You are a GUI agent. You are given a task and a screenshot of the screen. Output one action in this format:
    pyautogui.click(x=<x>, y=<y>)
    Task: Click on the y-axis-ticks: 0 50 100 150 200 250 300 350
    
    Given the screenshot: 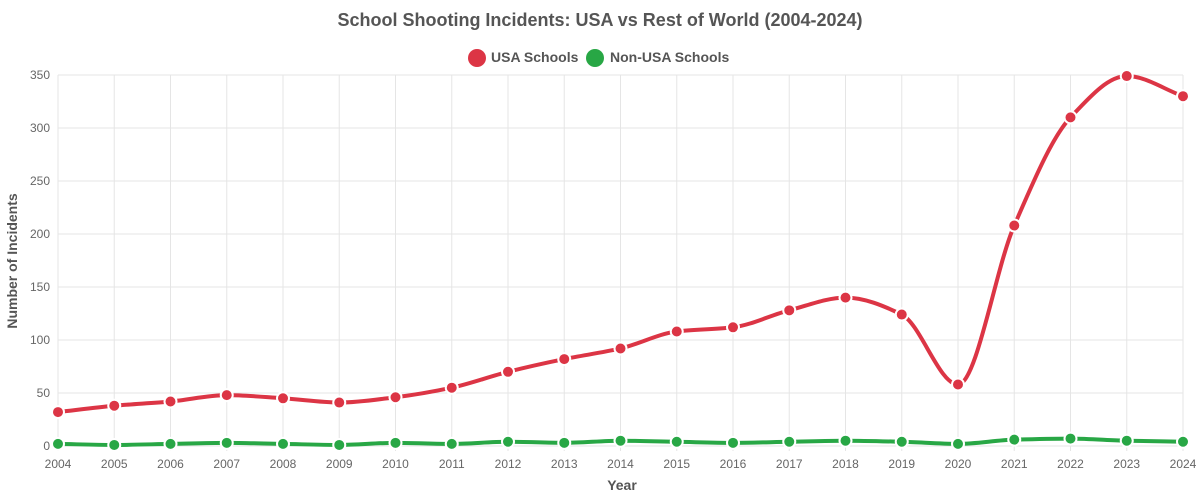 What is the action you would take?
    pyautogui.click(x=40, y=260)
    